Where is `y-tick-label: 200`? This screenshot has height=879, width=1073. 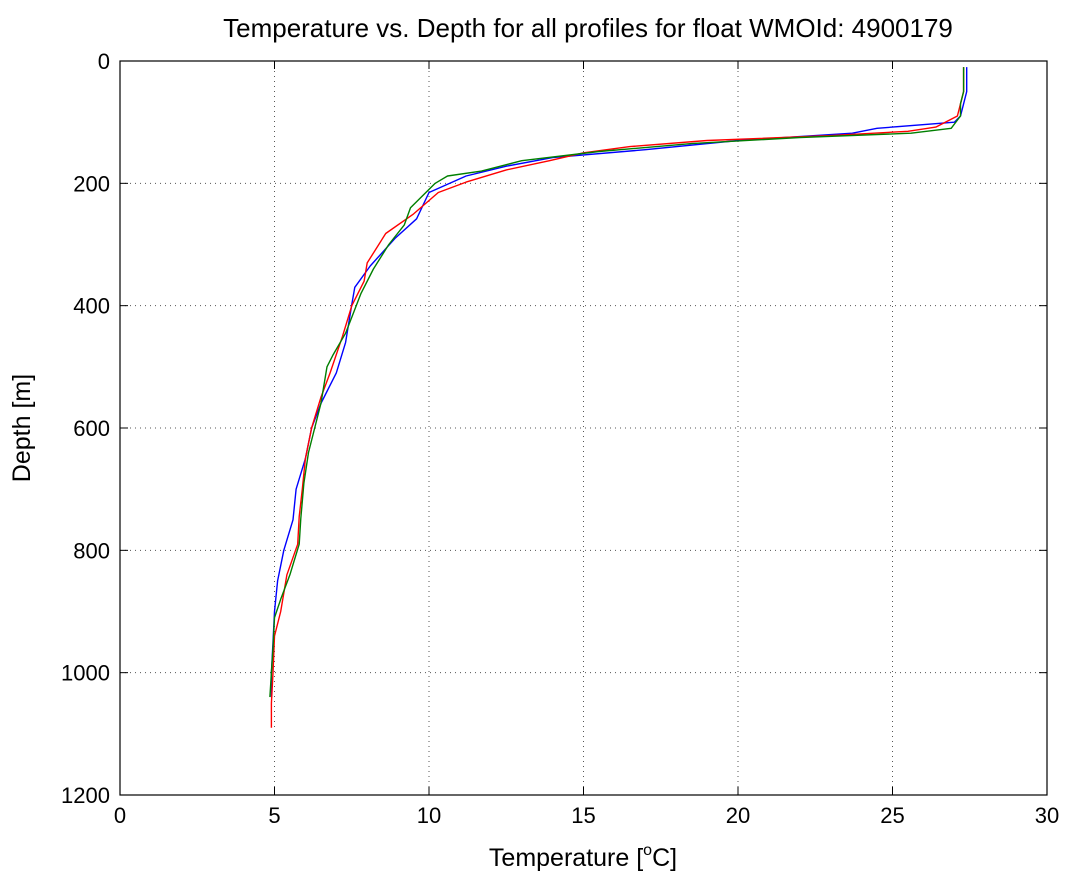 y-tick-label: 200 is located at coordinates (91, 183).